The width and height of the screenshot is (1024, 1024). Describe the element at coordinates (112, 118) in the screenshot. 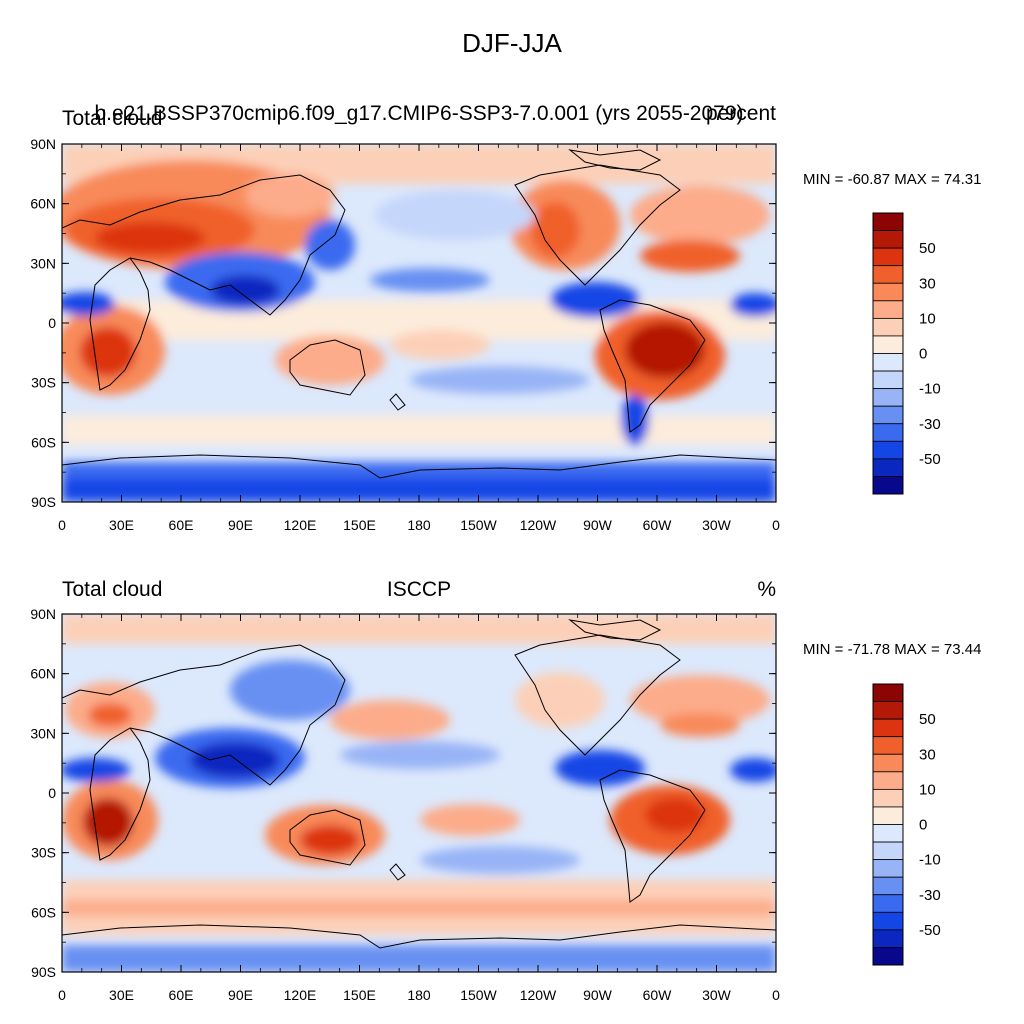

I see `panel1-left-title: Total cloud` at that location.